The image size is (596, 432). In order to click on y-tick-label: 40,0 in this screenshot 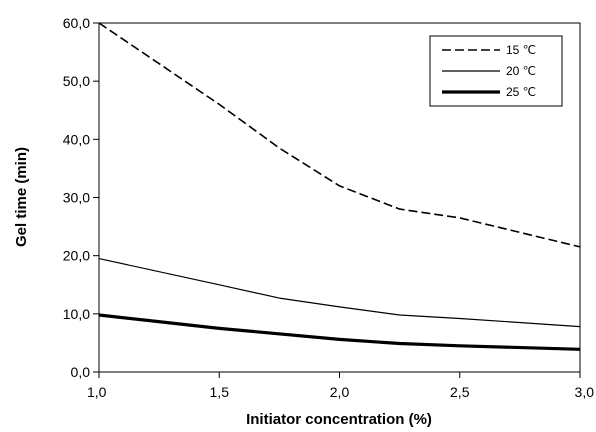, I will do `click(76, 139)`.